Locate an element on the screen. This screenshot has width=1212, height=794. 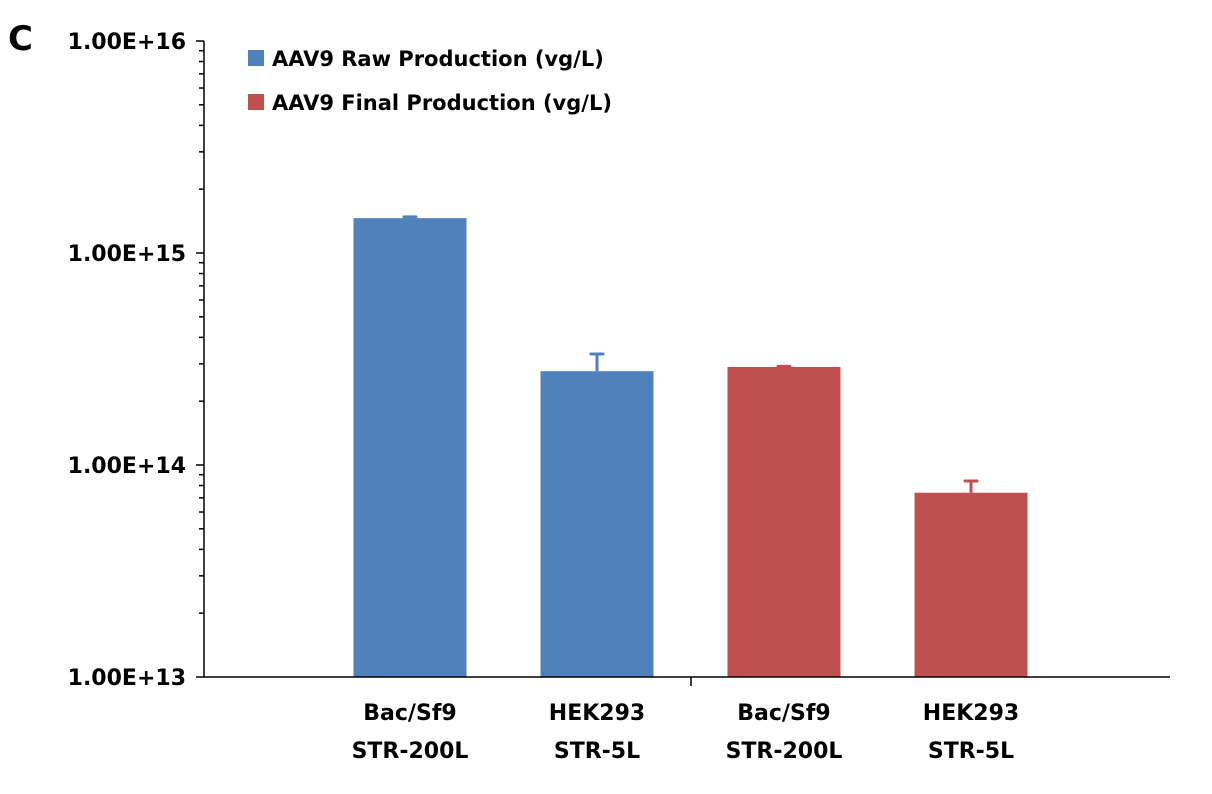
y-ticks: 1.00E+13 1.00E+14 1.00E+15 1.00E+16 is located at coordinates (136, 360).